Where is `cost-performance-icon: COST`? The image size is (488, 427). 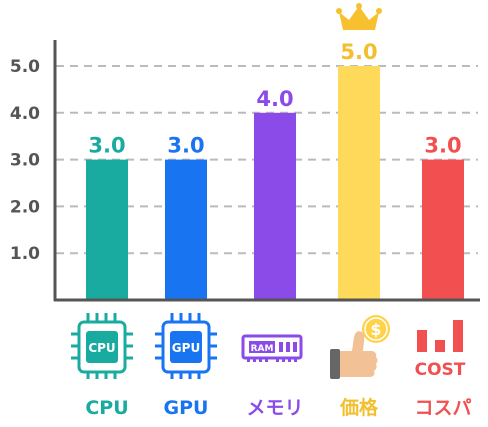 cost-performance-icon: COST is located at coordinates (440, 350).